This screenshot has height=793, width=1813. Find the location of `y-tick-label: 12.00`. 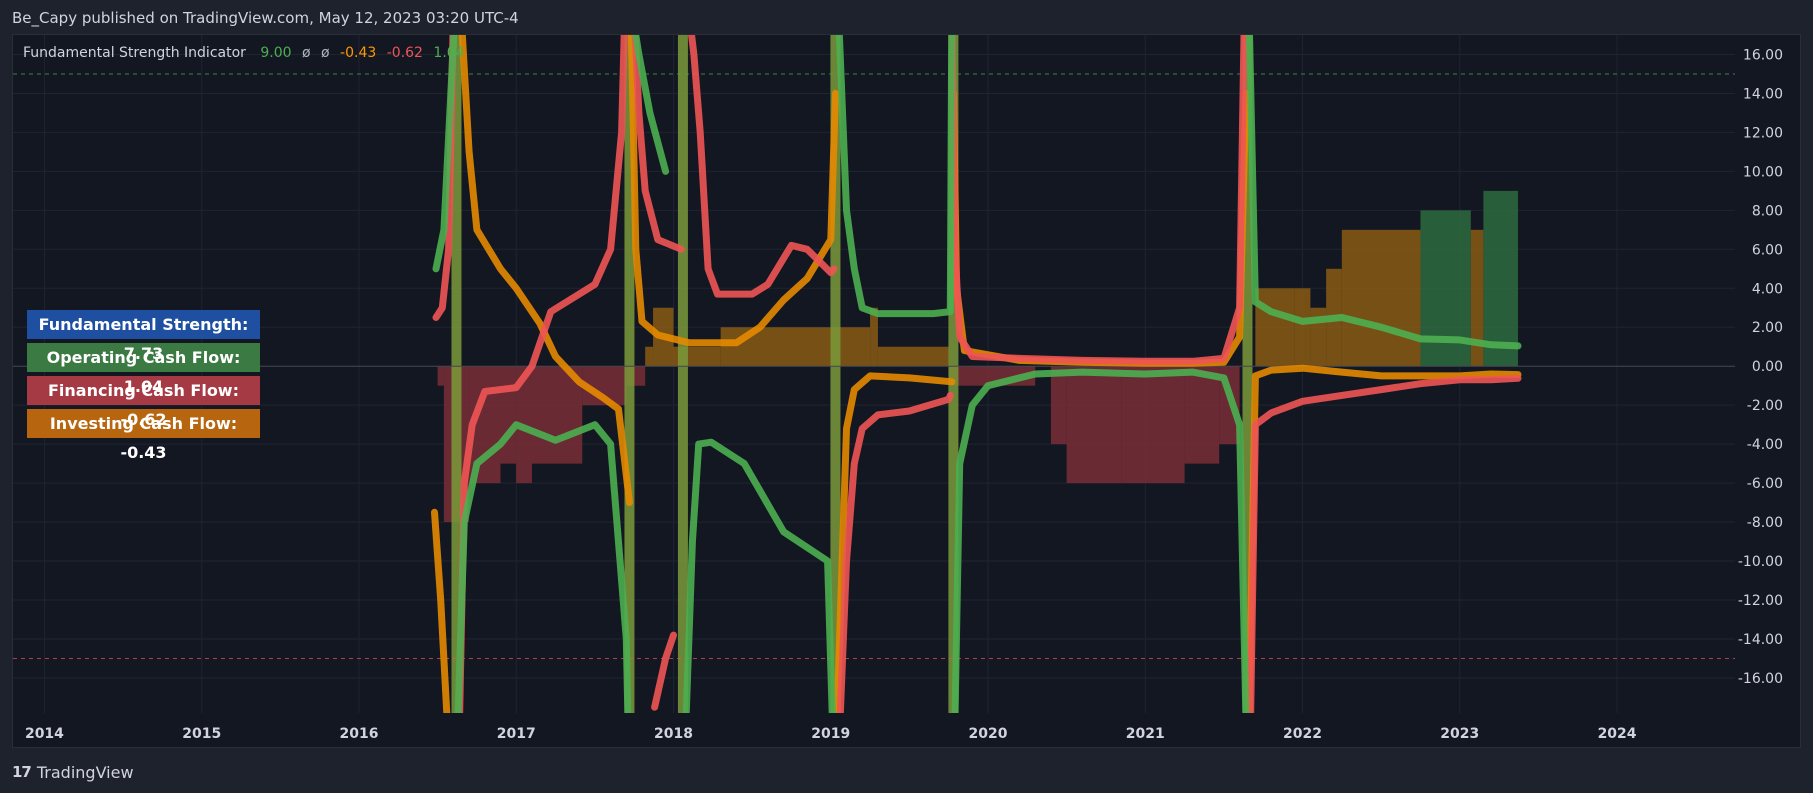

y-tick-label: 12.00 is located at coordinates (1763, 133).